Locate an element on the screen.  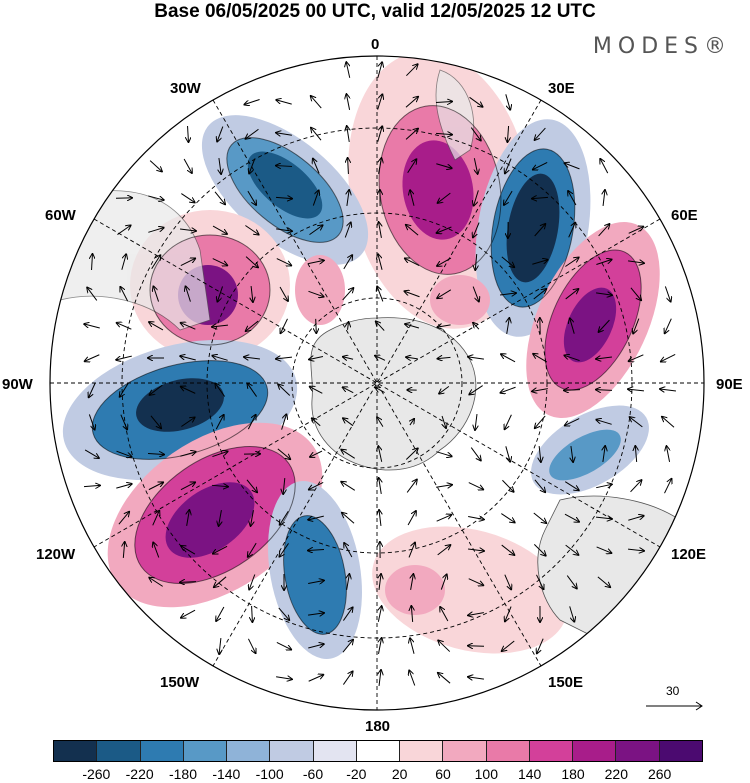
lon-label-90w: 90W is located at coordinates (17, 384).